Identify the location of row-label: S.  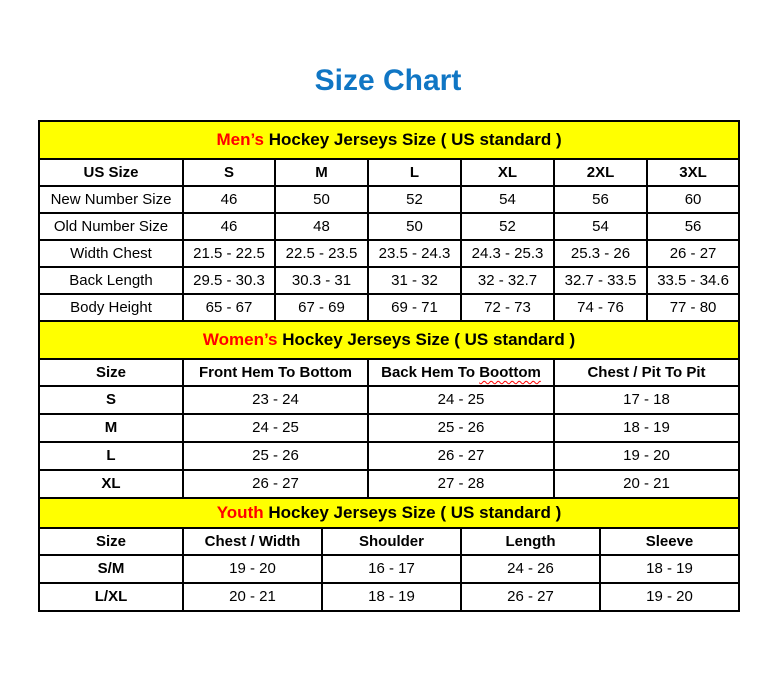
(111, 400).